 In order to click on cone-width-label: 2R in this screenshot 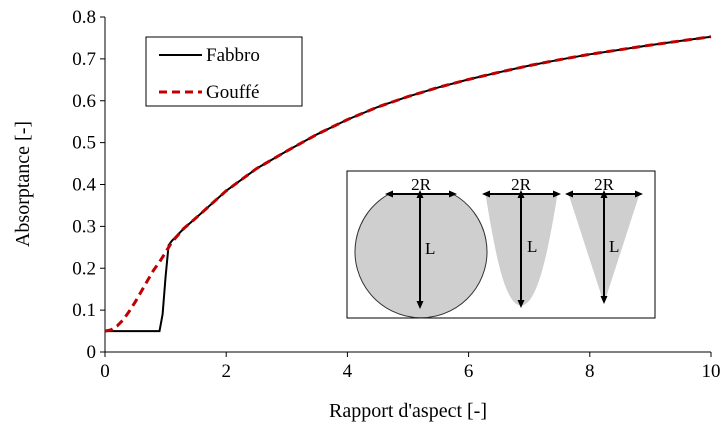, I will do `click(604, 184)`.